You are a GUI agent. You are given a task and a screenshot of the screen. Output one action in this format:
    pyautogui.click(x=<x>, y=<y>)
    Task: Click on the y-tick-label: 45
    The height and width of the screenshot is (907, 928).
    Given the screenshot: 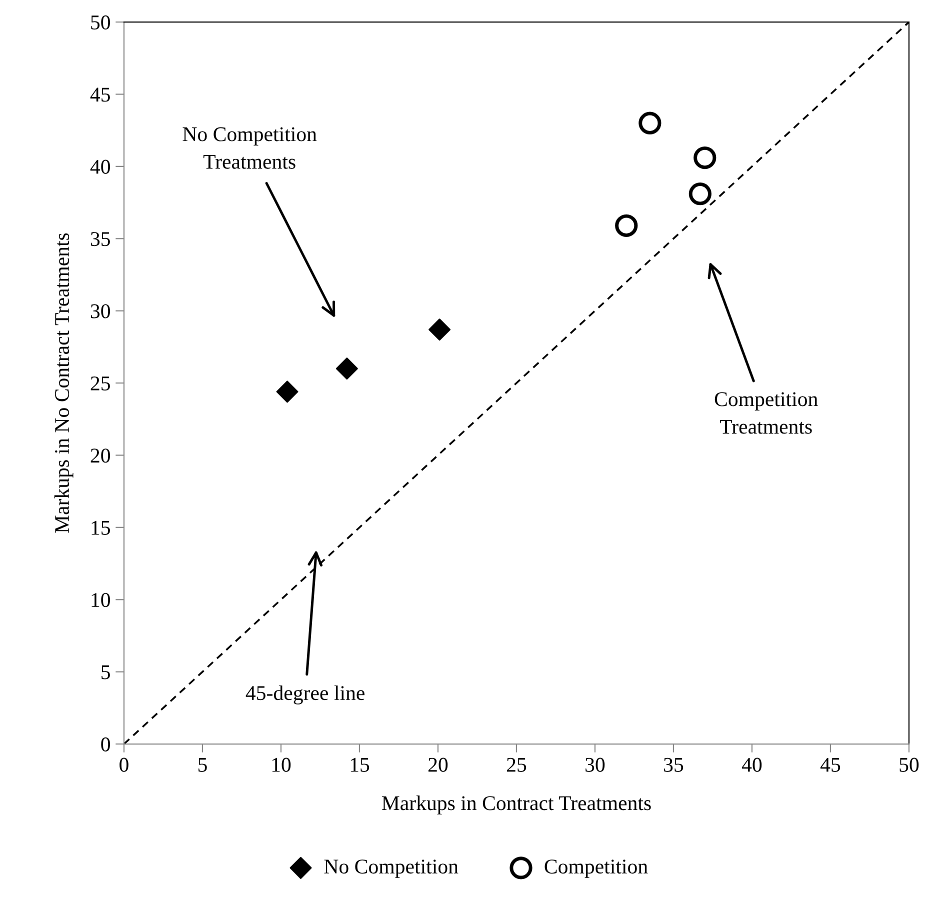 What is the action you would take?
    pyautogui.click(x=100, y=95)
    